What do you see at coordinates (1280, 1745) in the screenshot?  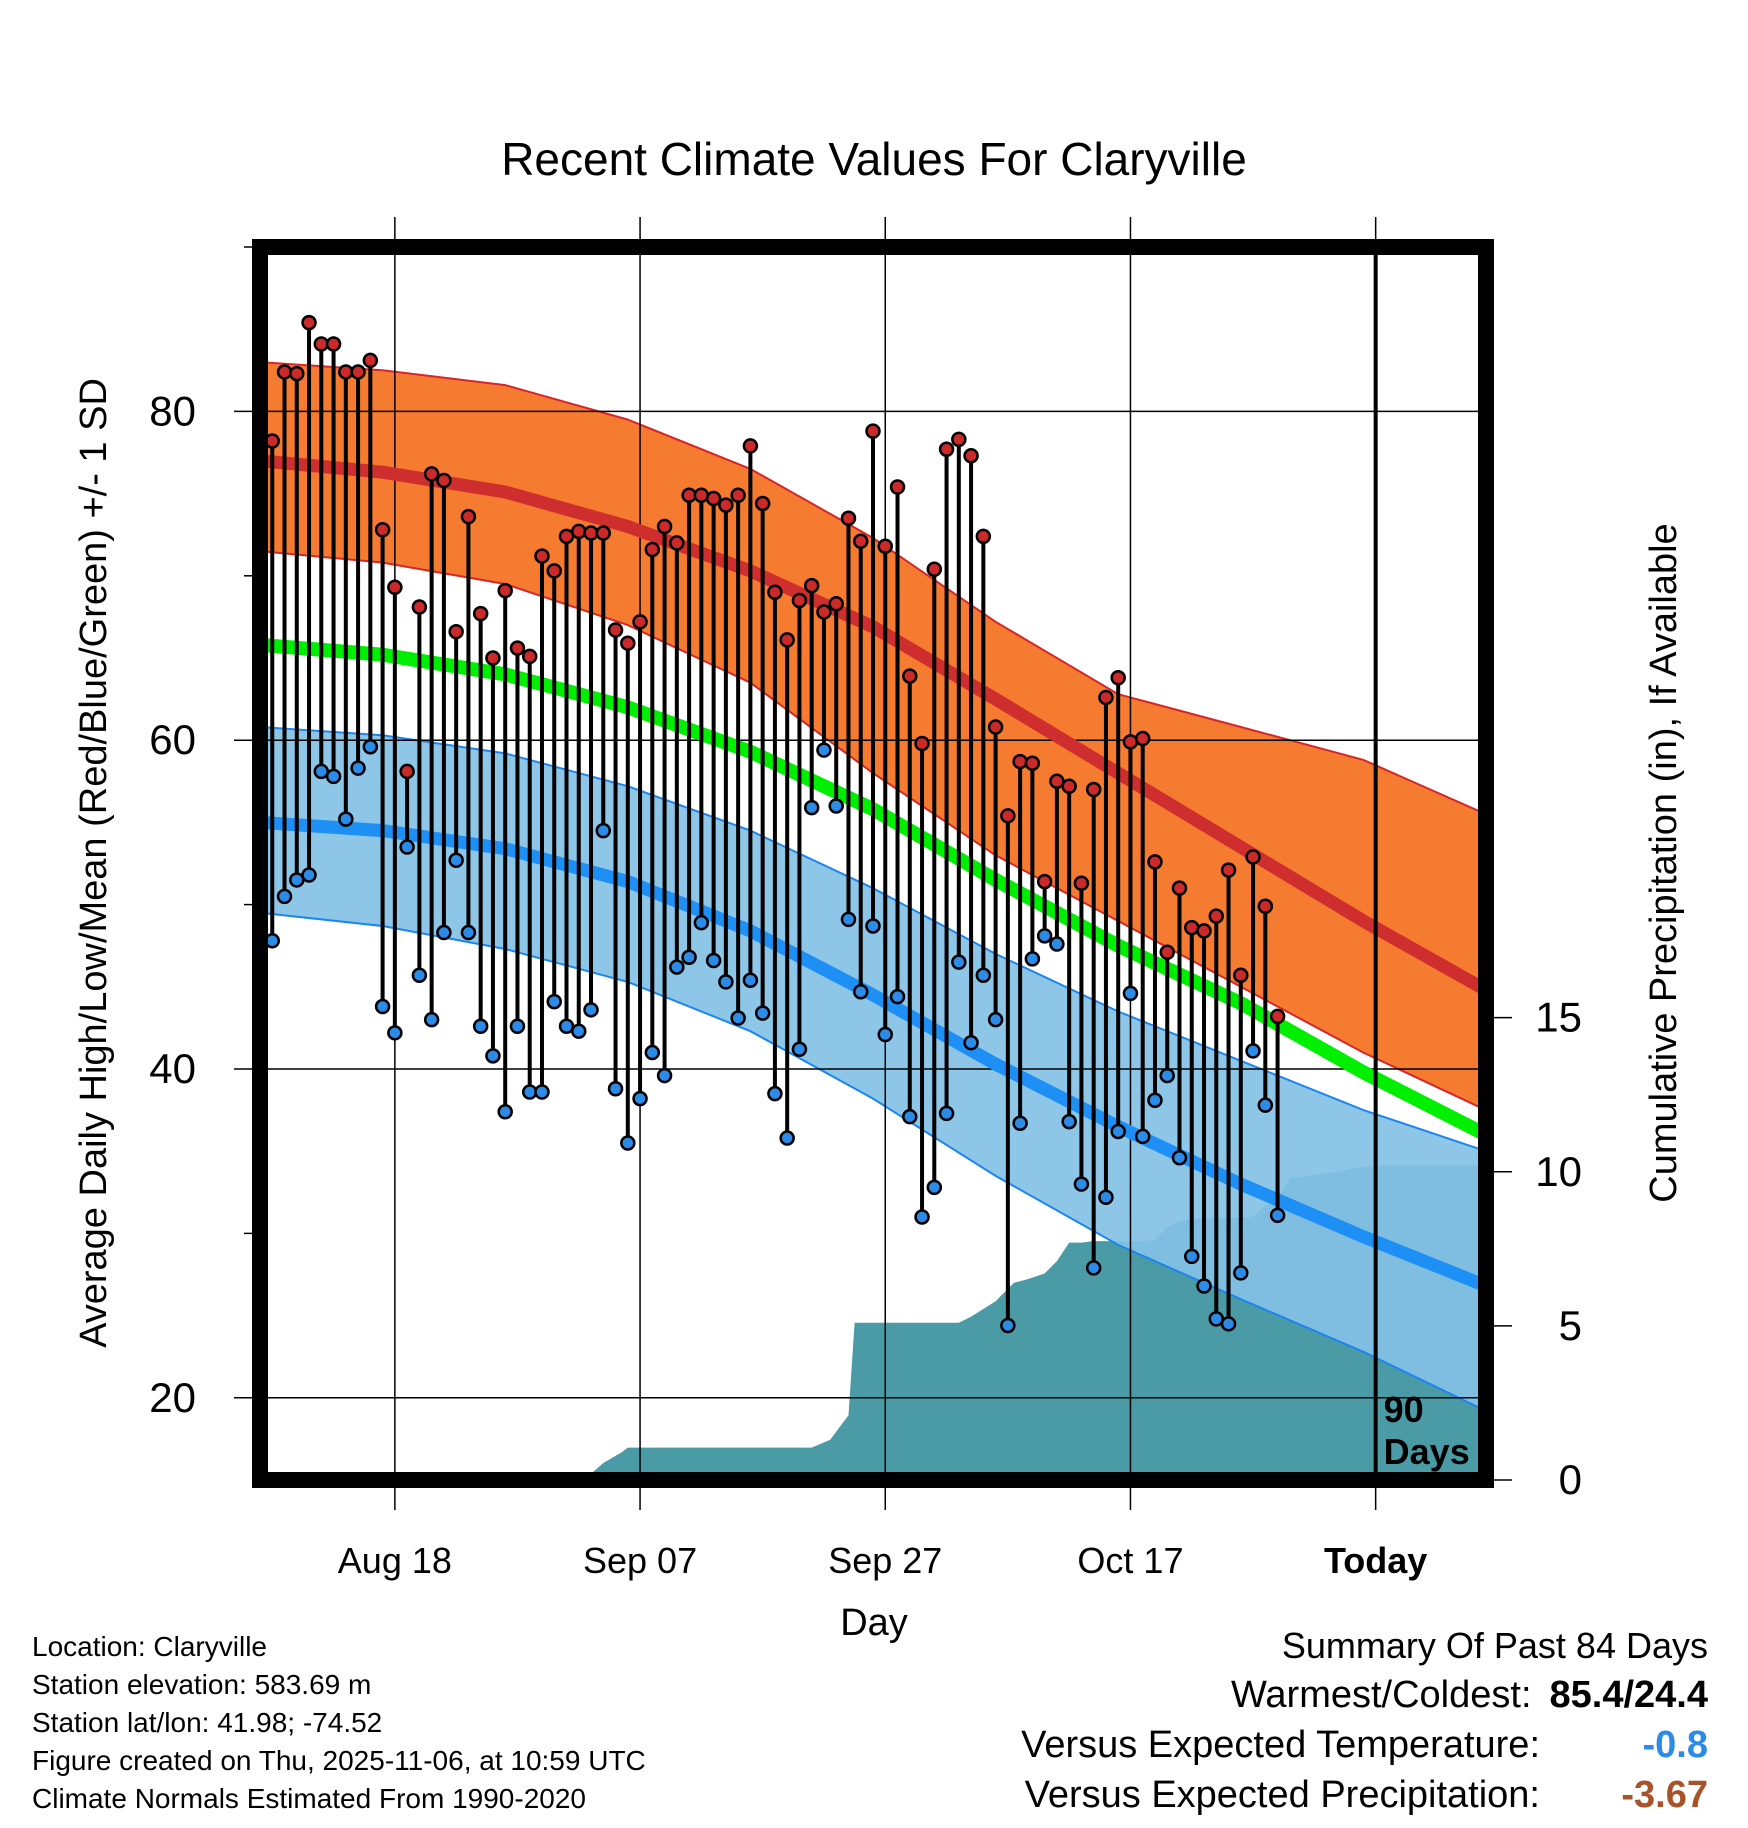 I see `vs-temp-label: Versus Expected Temperature:` at bounding box center [1280, 1745].